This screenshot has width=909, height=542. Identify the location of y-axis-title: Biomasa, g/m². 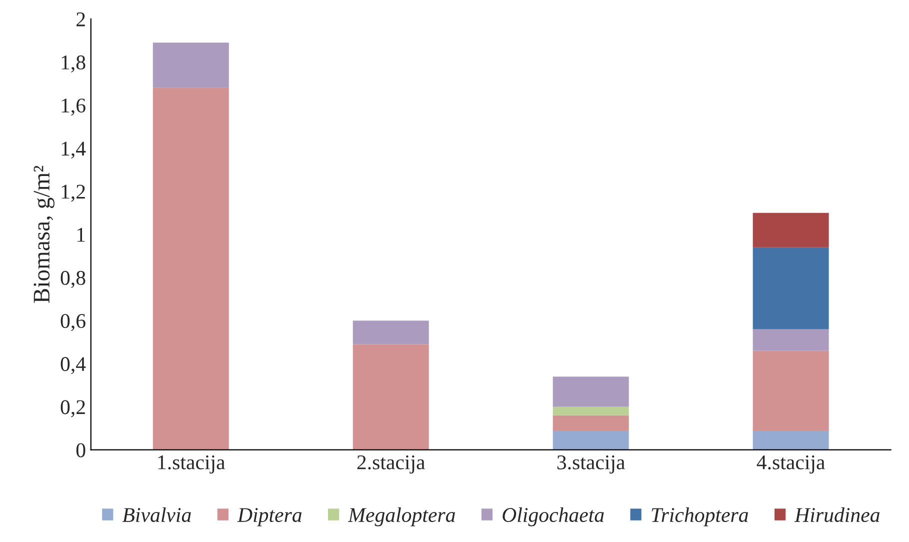
(44, 234).